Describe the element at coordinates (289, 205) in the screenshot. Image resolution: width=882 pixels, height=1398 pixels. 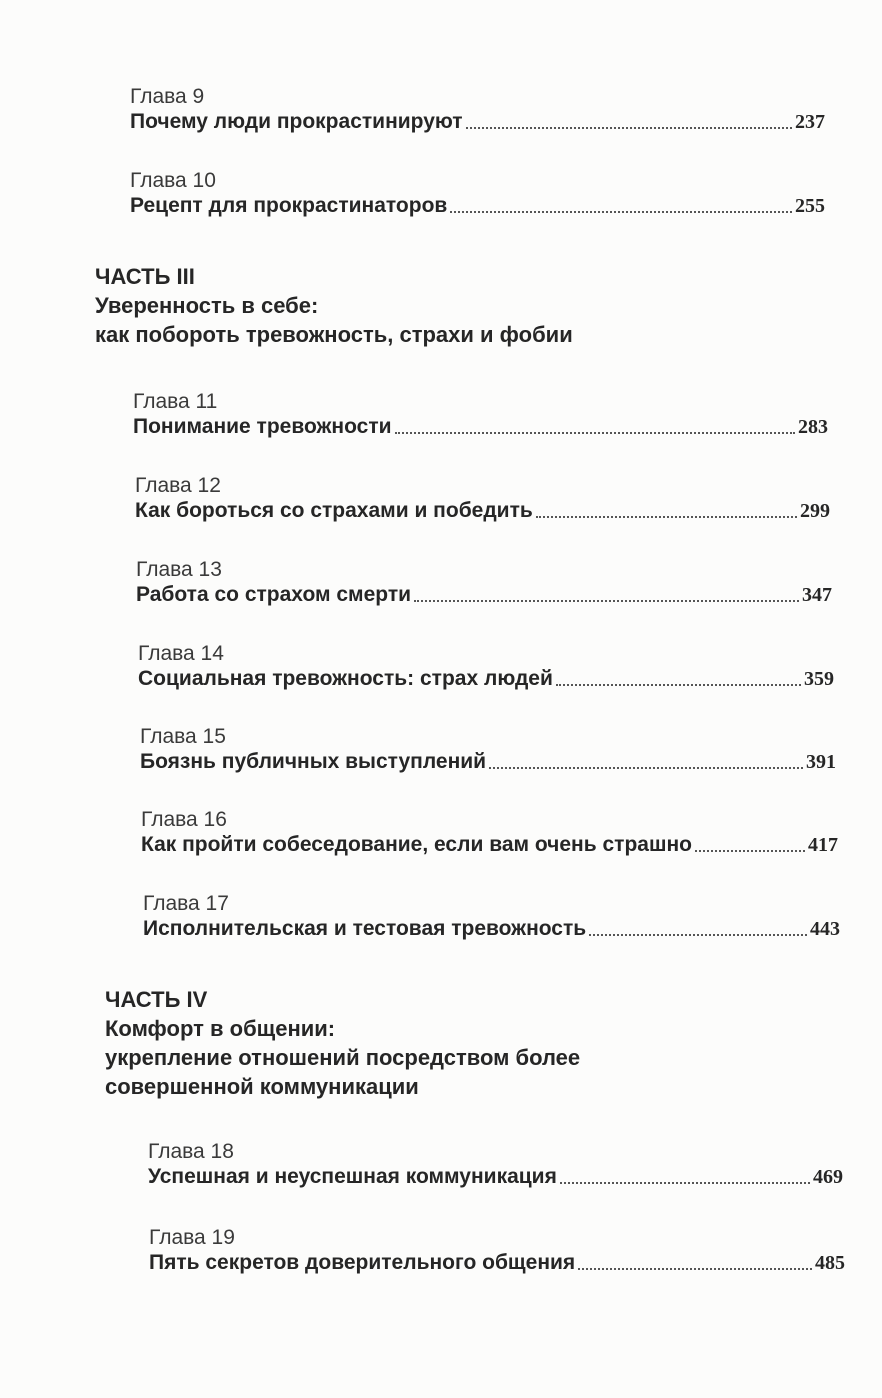
I see `chapter-title: Рецепт для прокрастинаторов` at that location.